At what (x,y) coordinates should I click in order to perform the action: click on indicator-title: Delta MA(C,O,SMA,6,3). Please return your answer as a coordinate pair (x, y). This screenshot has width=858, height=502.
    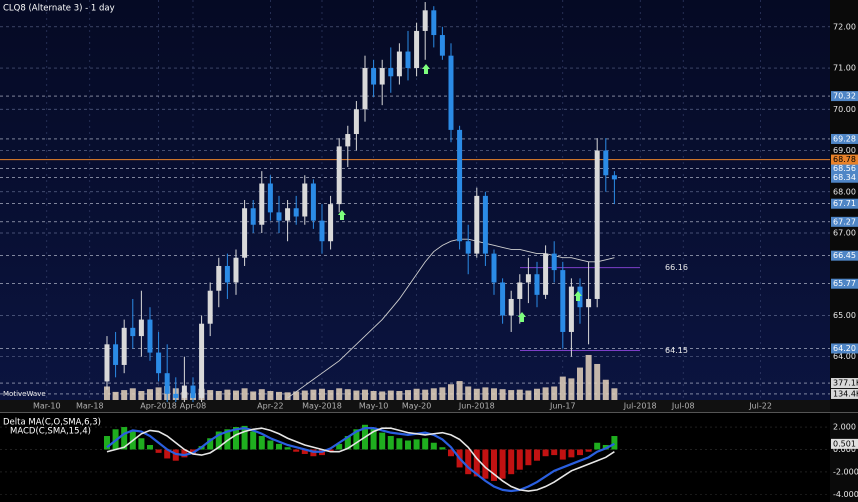
    Looking at the image, I should click on (52, 423).